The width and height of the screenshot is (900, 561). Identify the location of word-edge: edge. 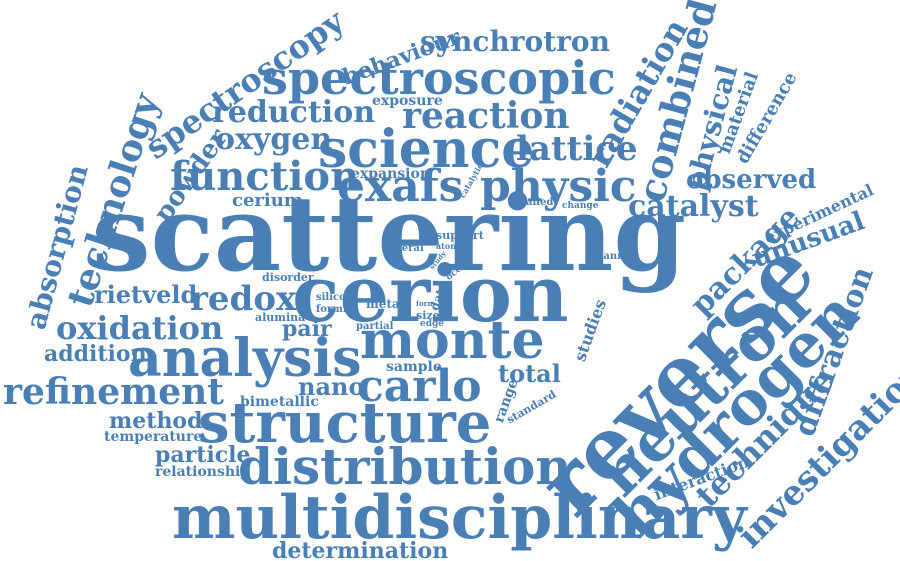
(432, 324).